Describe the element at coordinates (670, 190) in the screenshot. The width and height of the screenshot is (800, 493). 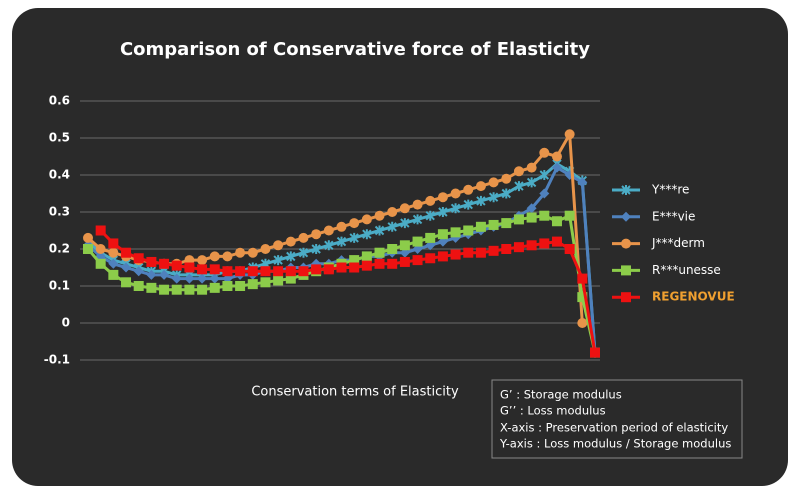
I see `legend-label: Y***re` at that location.